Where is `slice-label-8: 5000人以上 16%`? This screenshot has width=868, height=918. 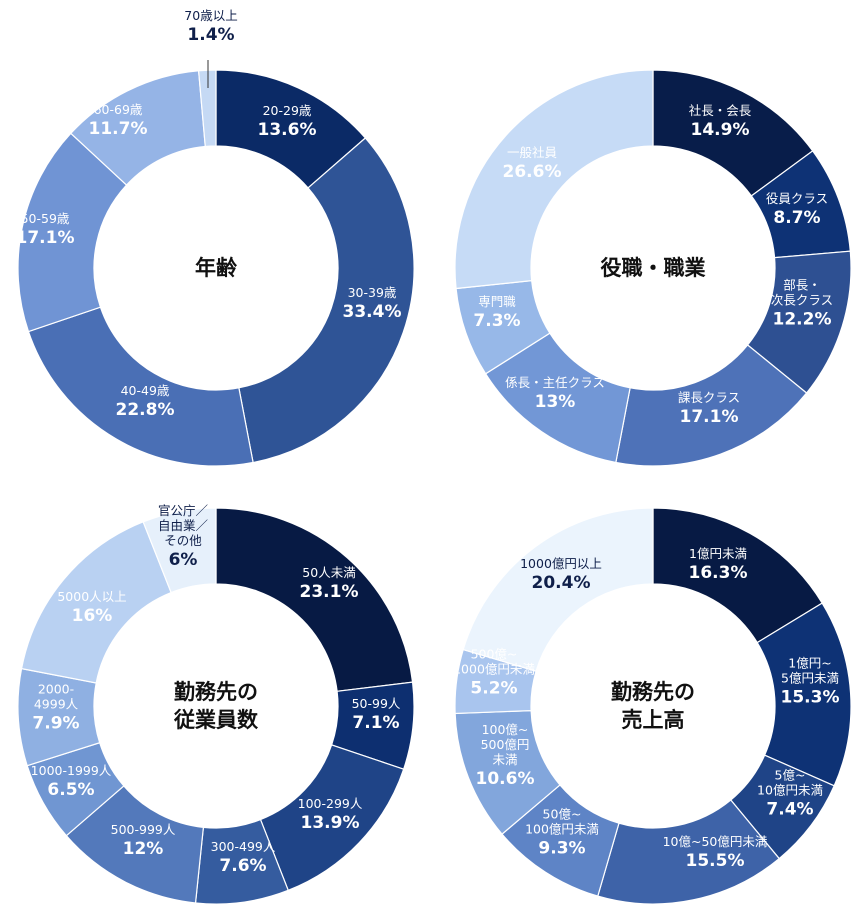 slice-label-8: 5000人以上 16% is located at coordinates (91, 607).